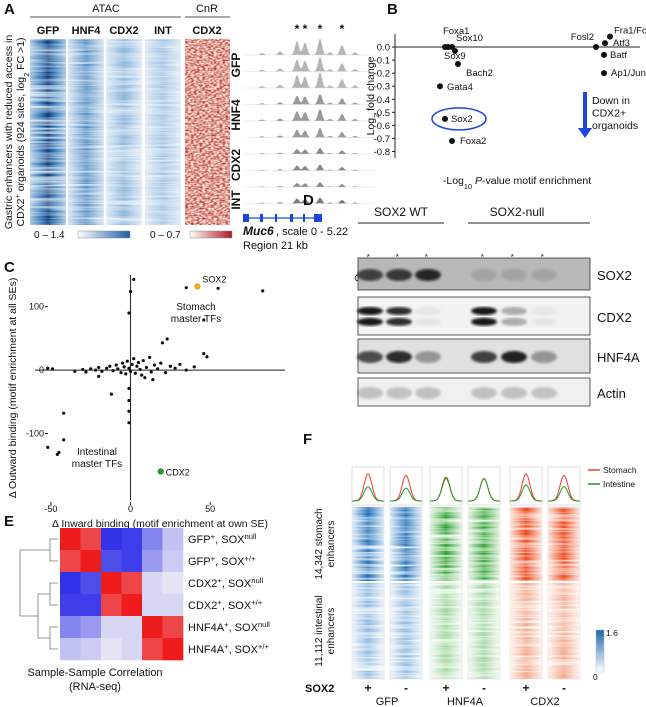 This screenshot has width=646, height=707. What do you see at coordinates (615, 126) in the screenshot?
I see `annotation: organoids` at bounding box center [615, 126].